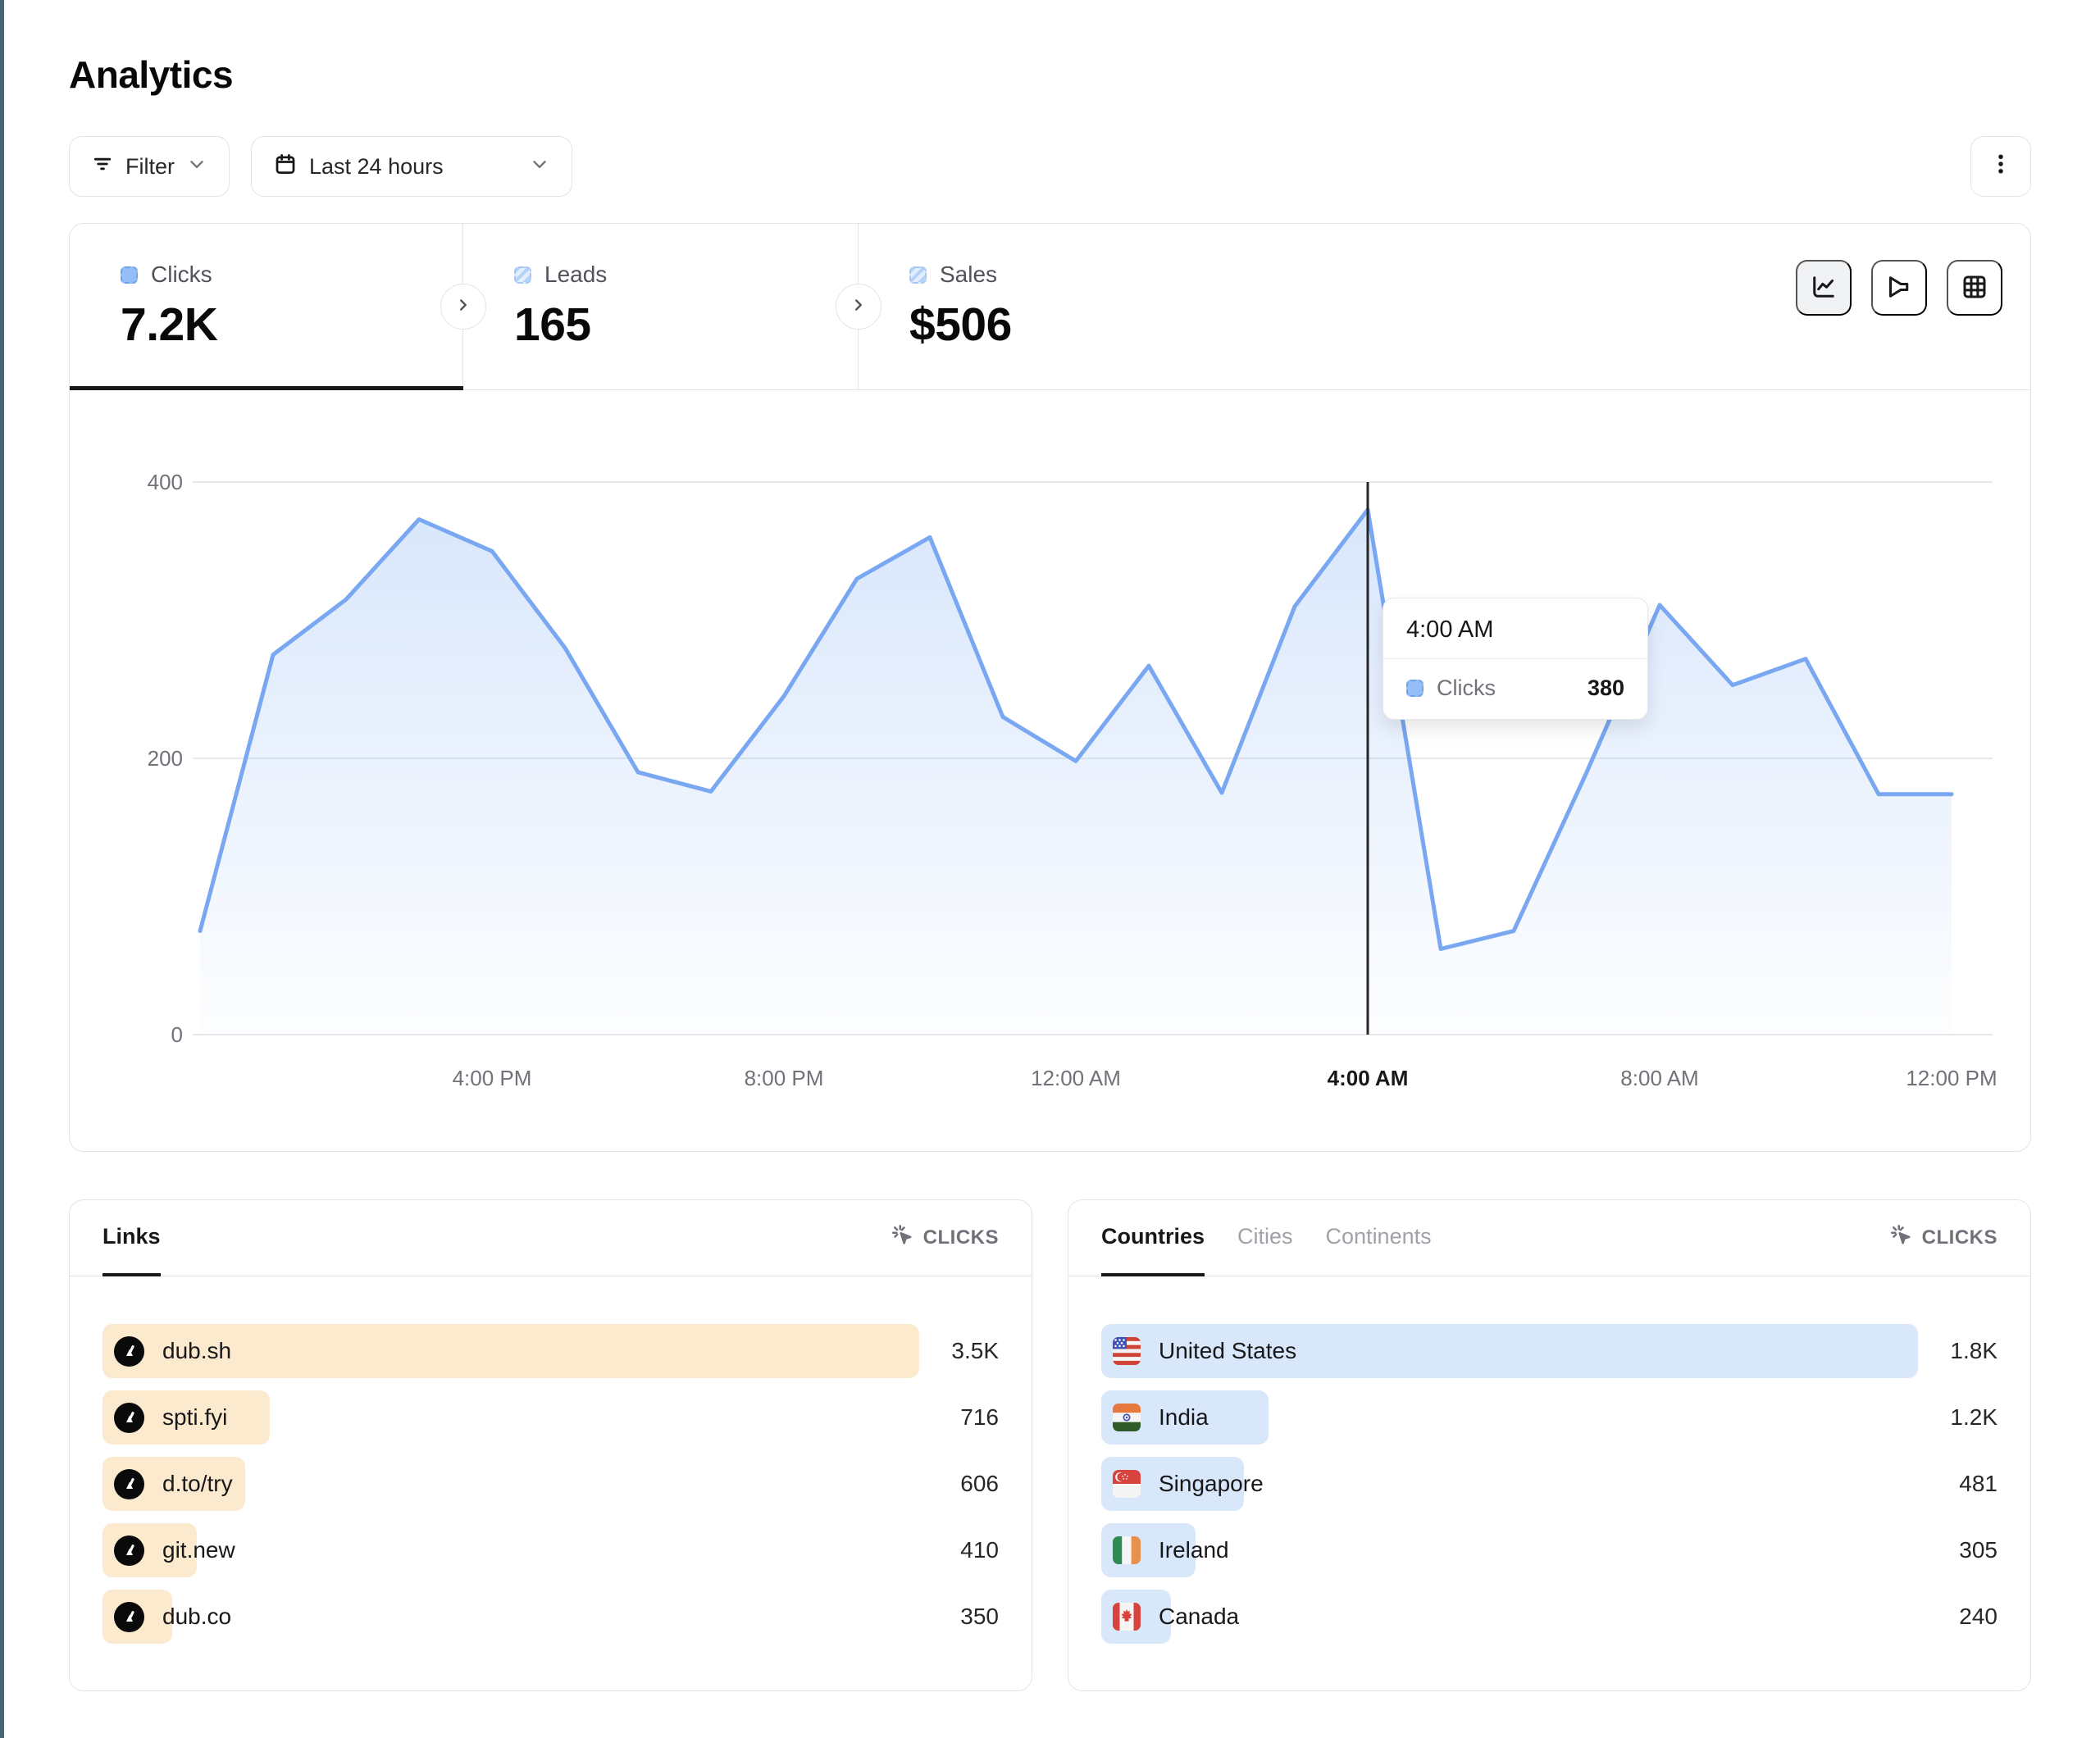  What do you see at coordinates (1549, 1484) in the screenshot?
I see `list-item: Singapore 481` at bounding box center [1549, 1484].